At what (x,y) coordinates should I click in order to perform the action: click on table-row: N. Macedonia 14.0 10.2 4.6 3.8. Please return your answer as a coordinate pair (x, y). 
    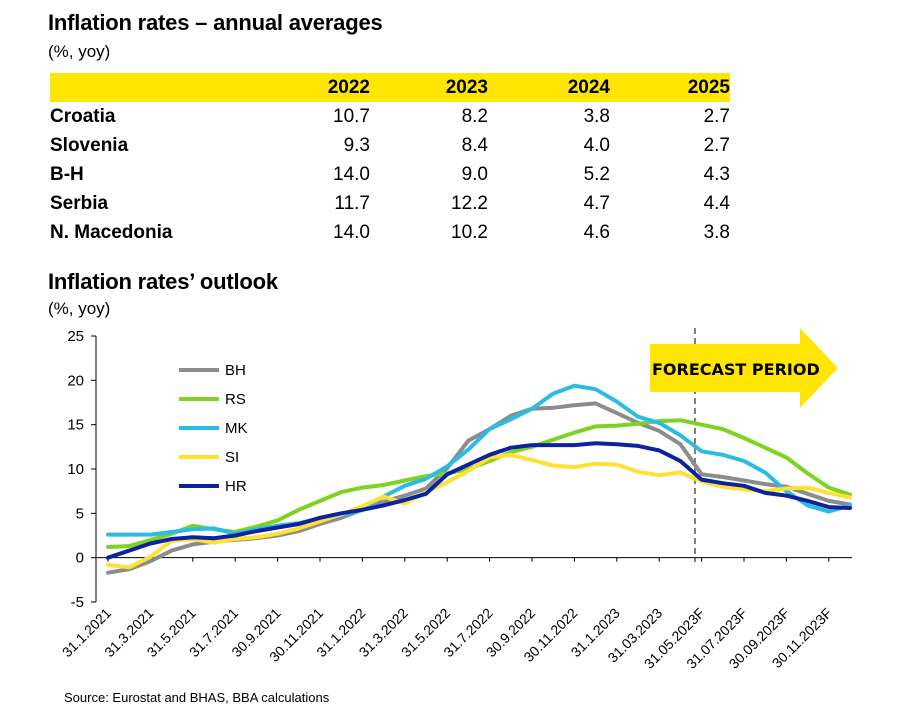
    Looking at the image, I should click on (390, 232).